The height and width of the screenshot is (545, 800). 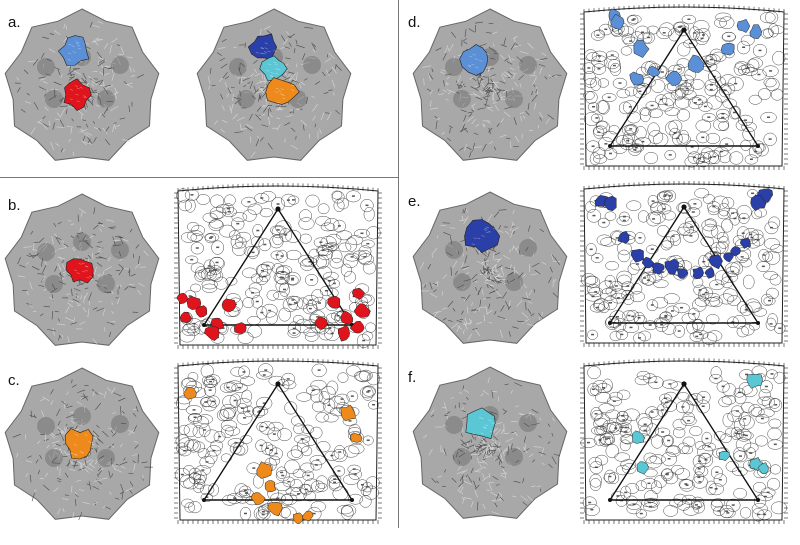 What do you see at coordinates (199, 177) in the screenshot?
I see `horizontal-divider` at bounding box center [199, 177].